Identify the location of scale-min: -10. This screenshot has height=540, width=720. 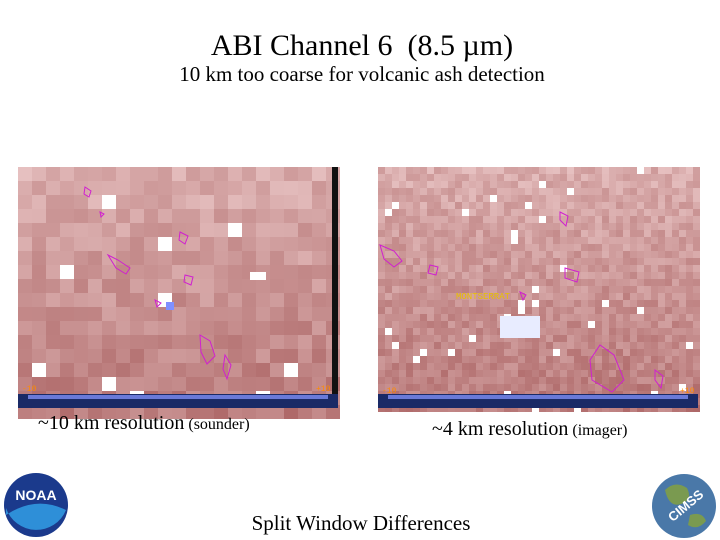
(389, 391).